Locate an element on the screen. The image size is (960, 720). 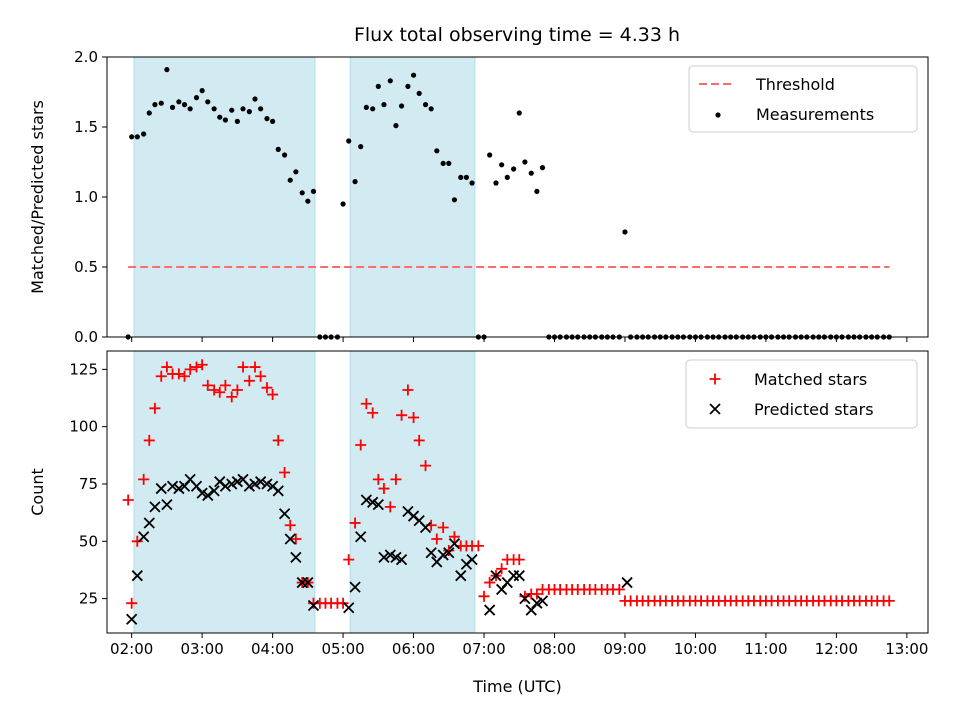
legend-predicted-swatch is located at coordinates (715, 409).